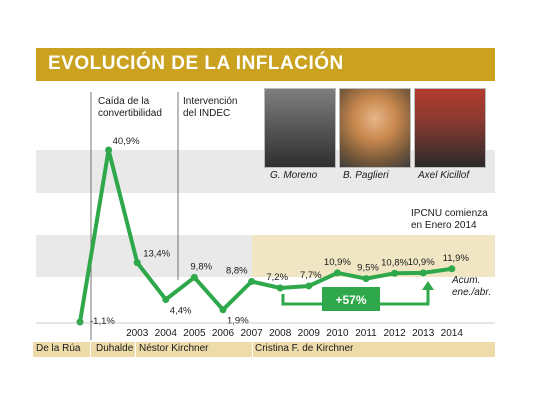  I want to click on annotation-caida-line-2: convertibilidad, so click(130, 113).